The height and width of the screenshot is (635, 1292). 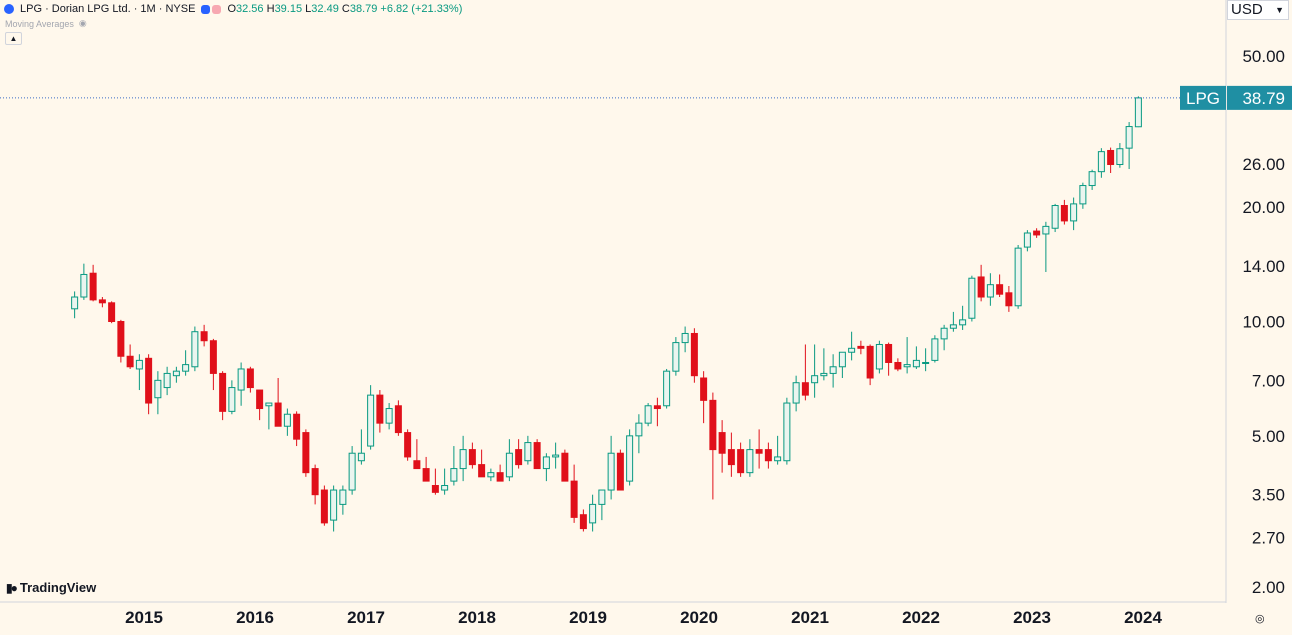 I want to click on collapse-legend-button: ▲, so click(x=13, y=38).